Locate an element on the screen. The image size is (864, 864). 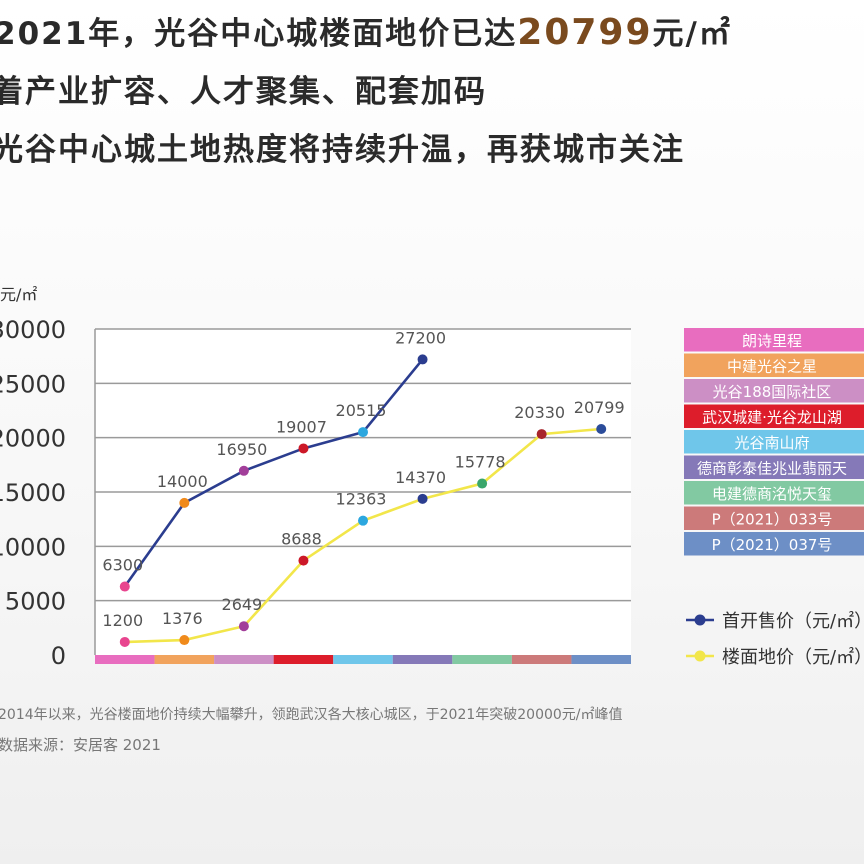
data-label: 1200 is located at coordinates (122, 620).